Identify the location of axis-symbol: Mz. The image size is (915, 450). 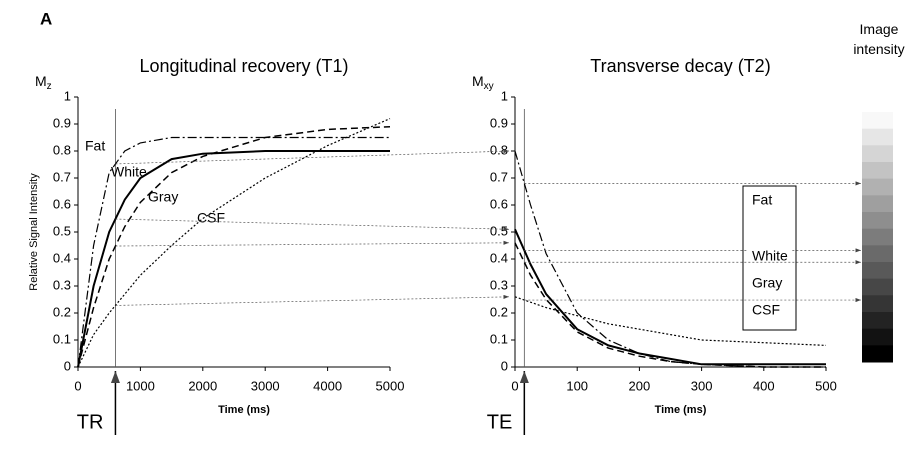
(43, 82).